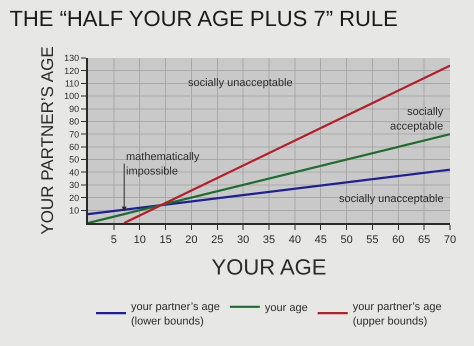 The image size is (474, 346). What do you see at coordinates (294, 240) in the screenshot?
I see `x-tick-label: 40` at bounding box center [294, 240].